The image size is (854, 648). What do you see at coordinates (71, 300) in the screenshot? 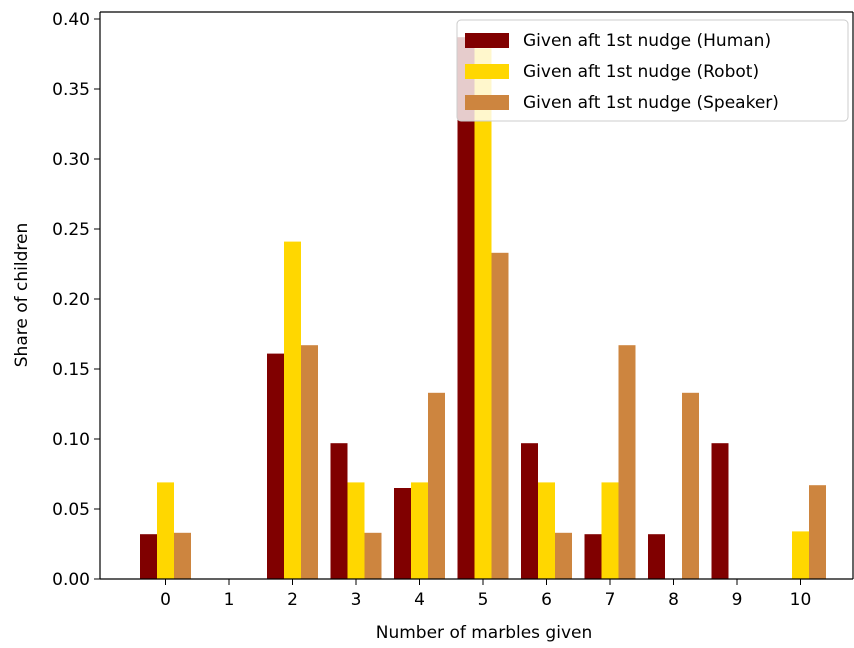
I see `y-tick-label-0.20: 0.20` at bounding box center [71, 300].